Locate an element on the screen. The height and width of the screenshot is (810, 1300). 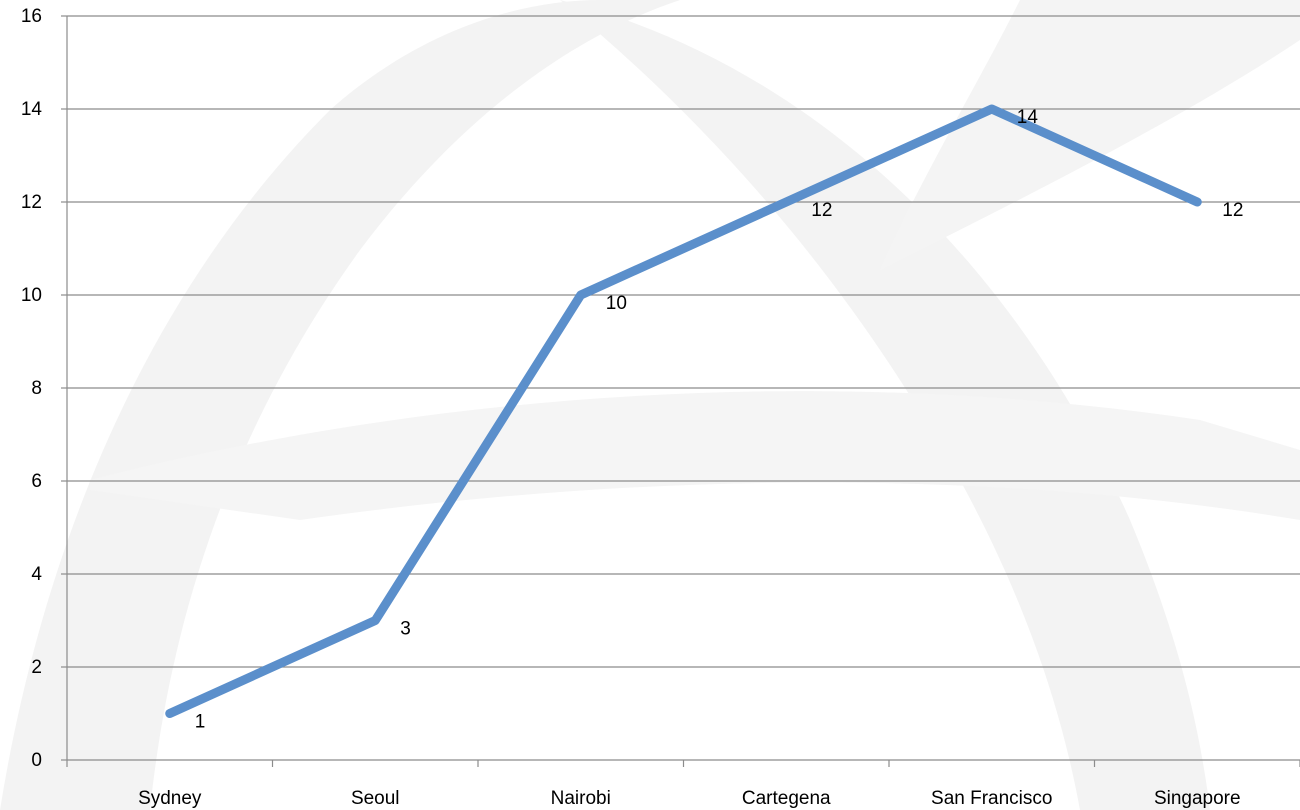
y-tick-label-4: 4 is located at coordinates (36, 574).